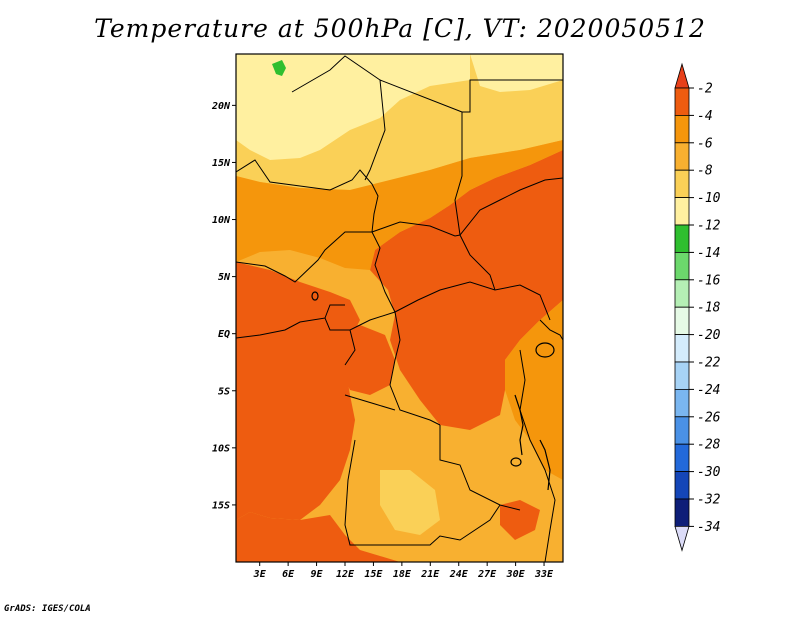 The height and width of the screenshot is (618, 800). What do you see at coordinates (708, 527) in the screenshot?
I see `colorbar-label: -34` at bounding box center [708, 527].